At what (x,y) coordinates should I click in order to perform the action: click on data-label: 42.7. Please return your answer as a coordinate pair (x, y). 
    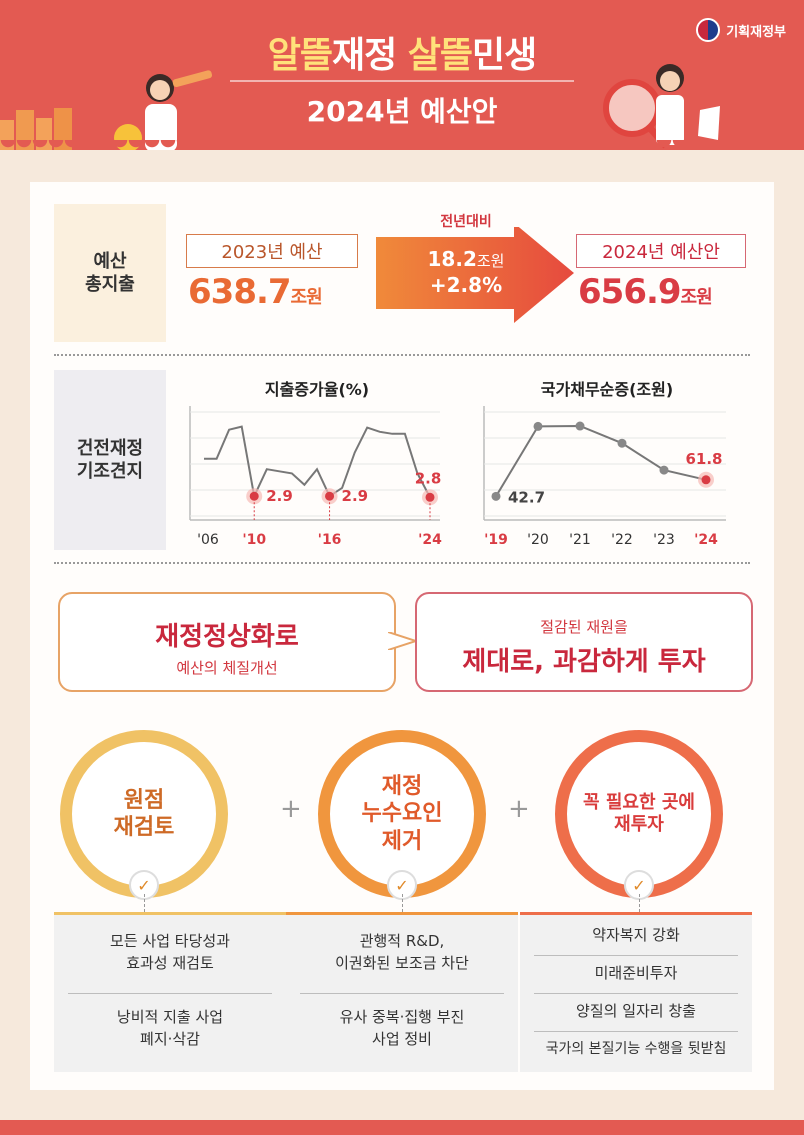
    Looking at the image, I should click on (526, 497).